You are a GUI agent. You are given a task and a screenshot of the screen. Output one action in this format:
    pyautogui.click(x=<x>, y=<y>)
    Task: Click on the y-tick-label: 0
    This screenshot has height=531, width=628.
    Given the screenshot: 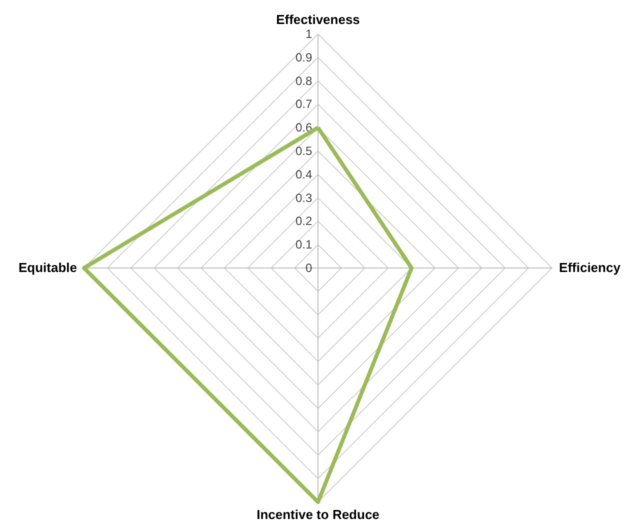 What is the action you would take?
    pyautogui.click(x=308, y=268)
    